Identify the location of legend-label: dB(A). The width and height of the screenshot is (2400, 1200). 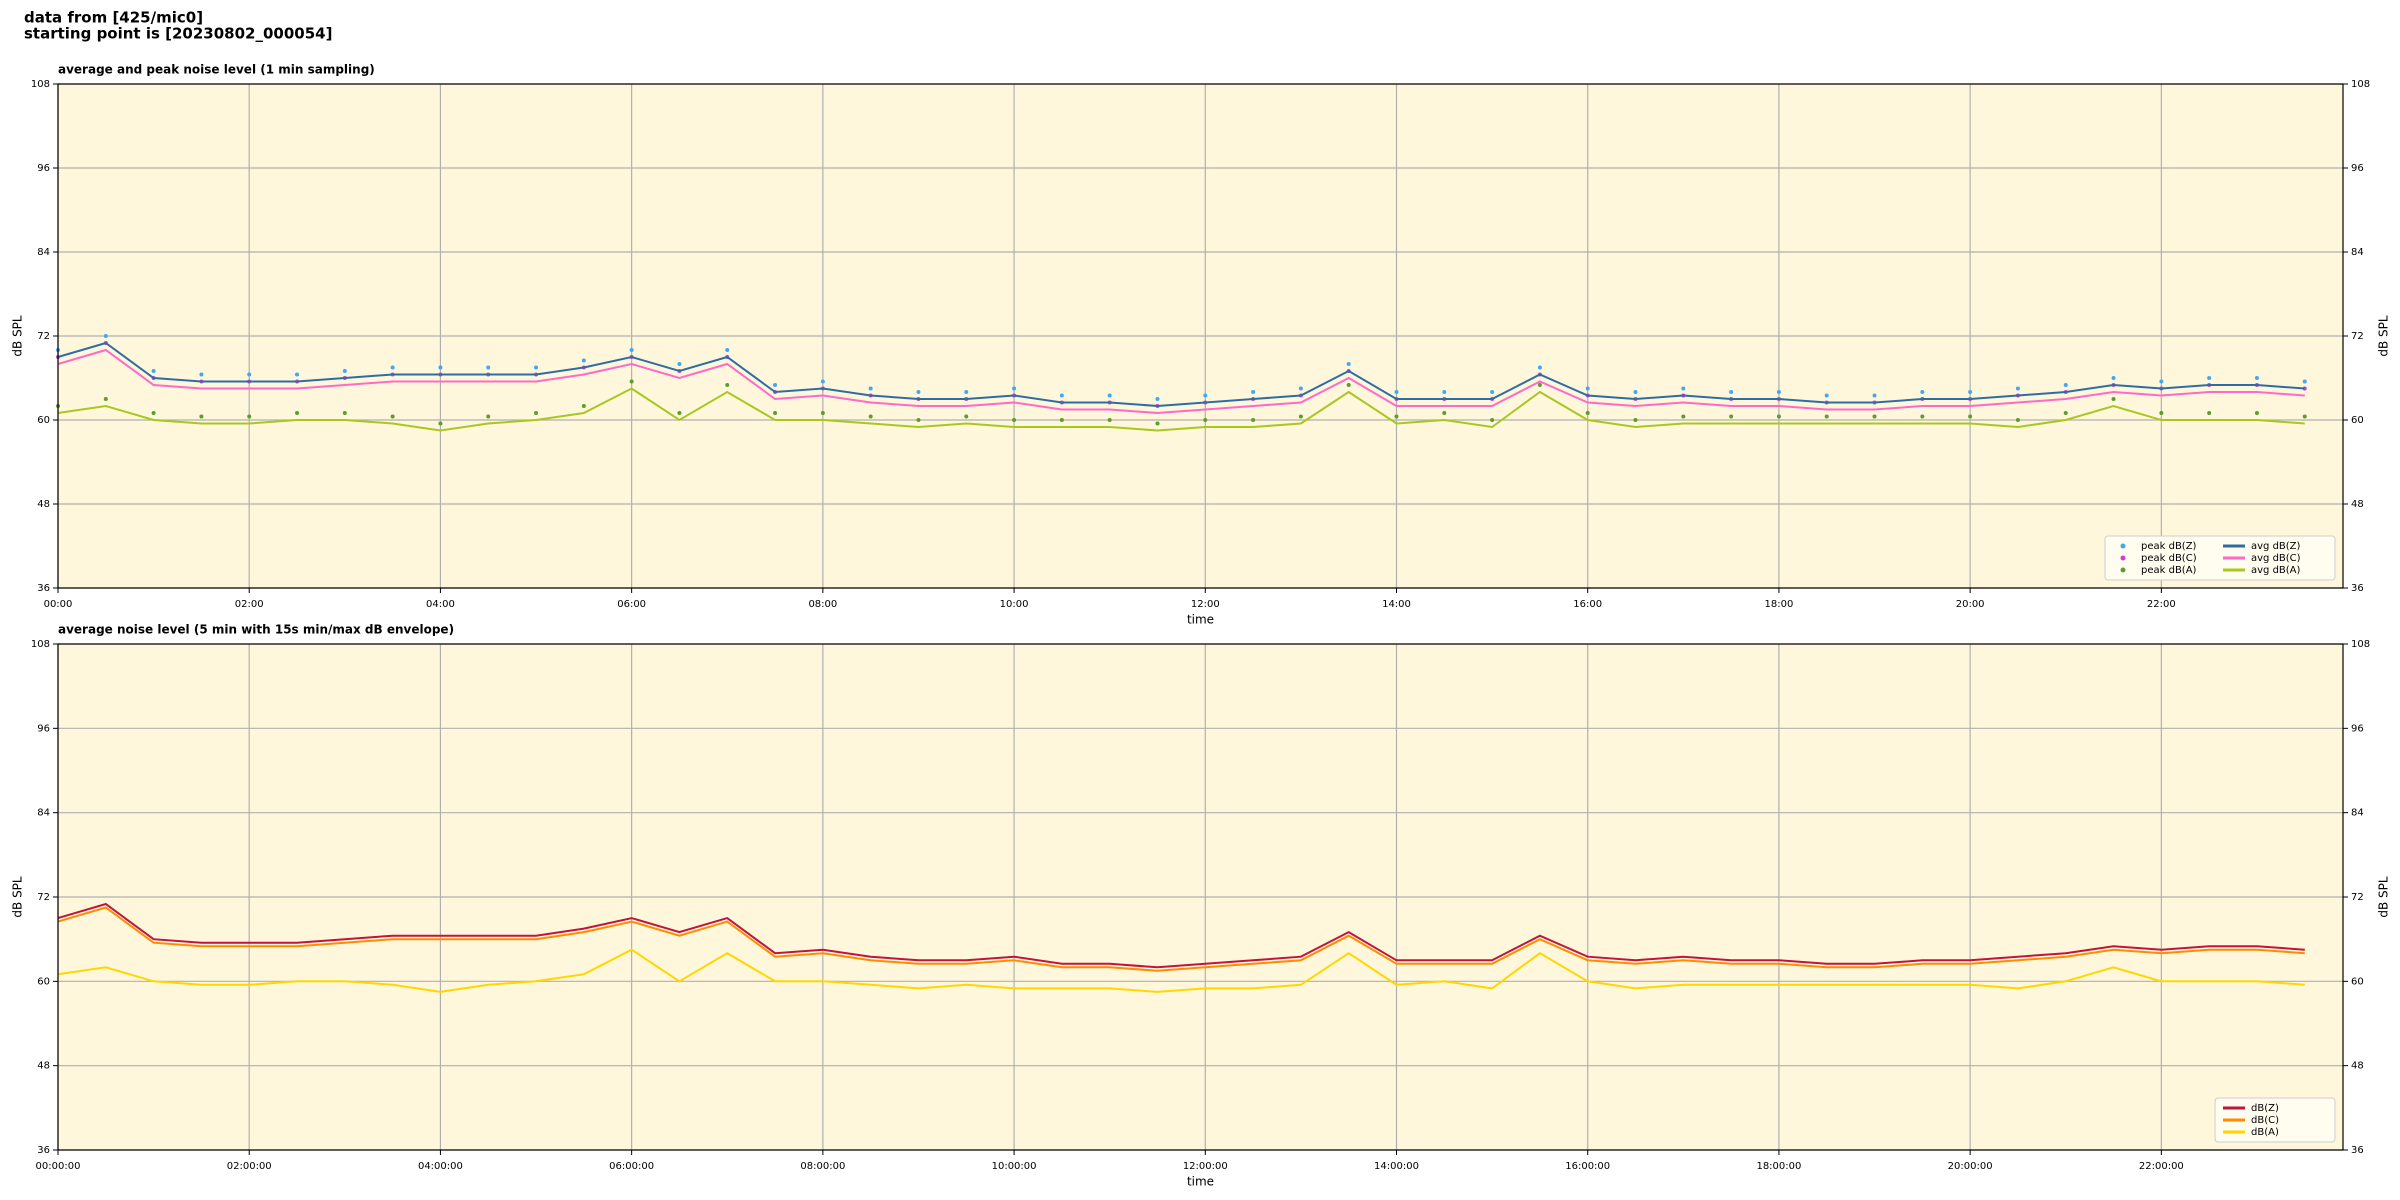
(2265, 1132).